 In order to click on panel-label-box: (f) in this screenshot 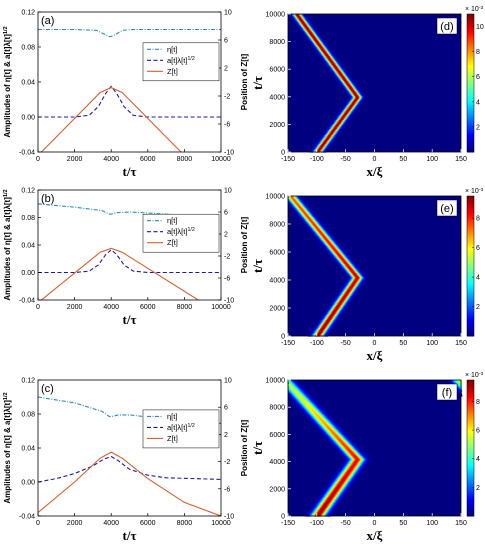, I will do `click(447, 392)`.